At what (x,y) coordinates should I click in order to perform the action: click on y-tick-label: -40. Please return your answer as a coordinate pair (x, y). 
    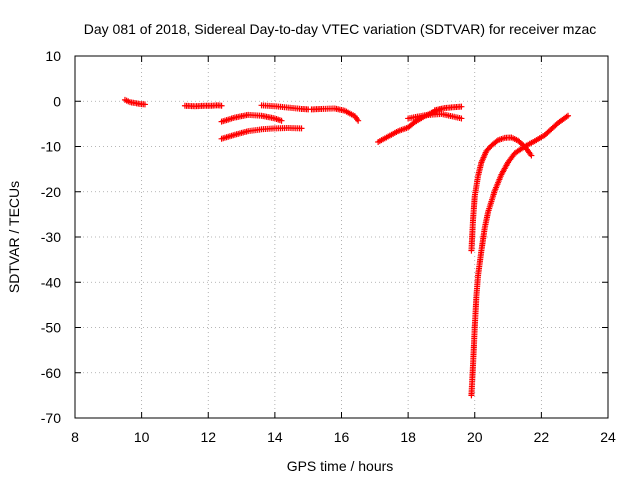
    Looking at the image, I should click on (51, 282).